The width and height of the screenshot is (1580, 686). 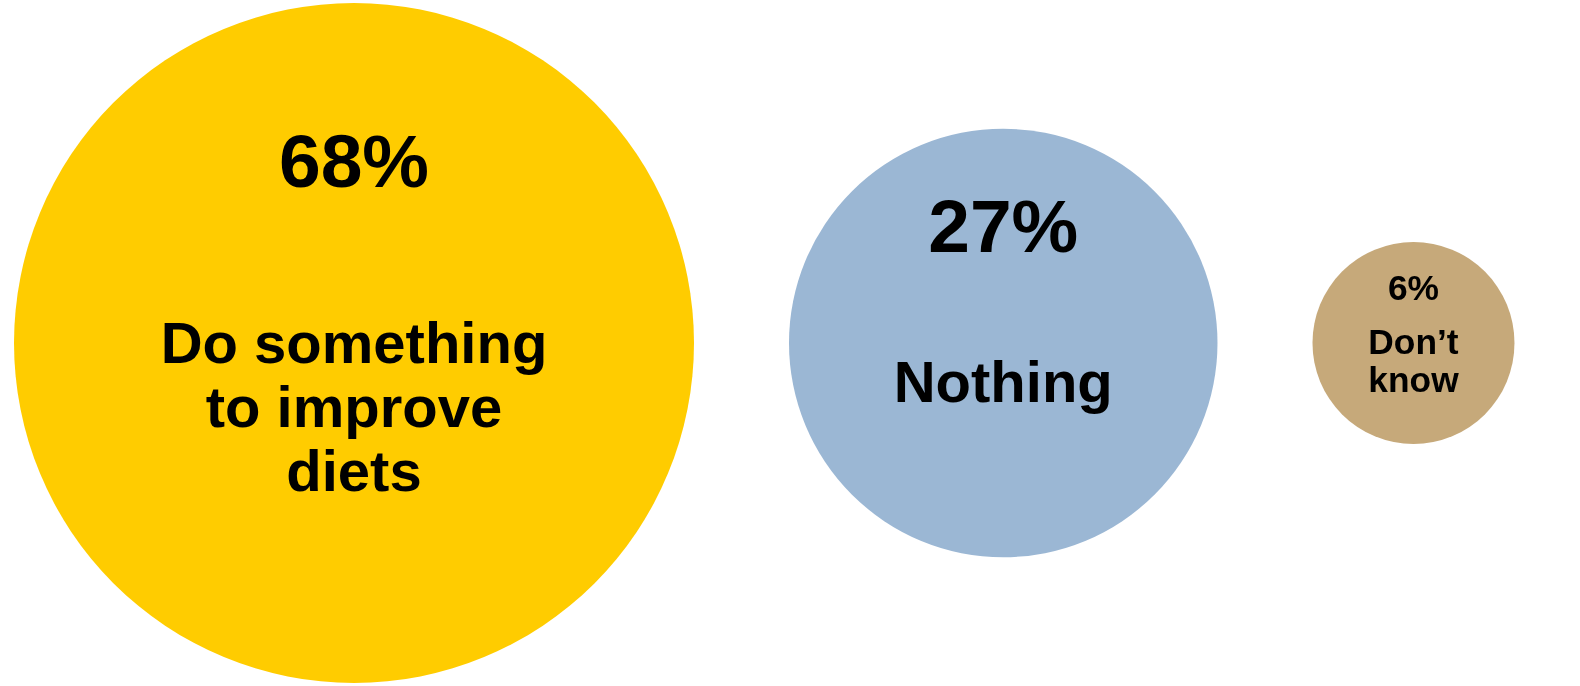 I want to click on data-label: 68%, so click(x=354, y=160).